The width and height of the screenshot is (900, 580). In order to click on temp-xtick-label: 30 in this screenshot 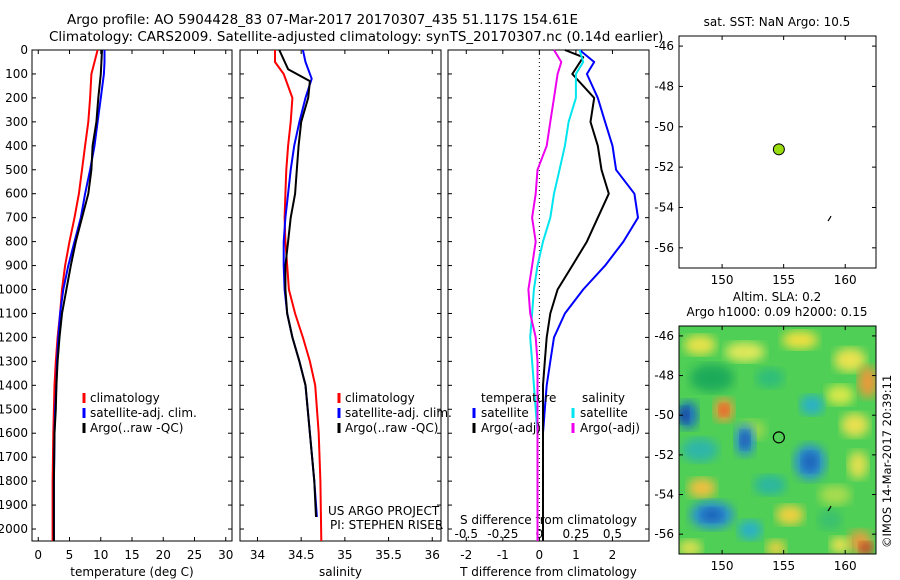, I will do `click(225, 555)`.